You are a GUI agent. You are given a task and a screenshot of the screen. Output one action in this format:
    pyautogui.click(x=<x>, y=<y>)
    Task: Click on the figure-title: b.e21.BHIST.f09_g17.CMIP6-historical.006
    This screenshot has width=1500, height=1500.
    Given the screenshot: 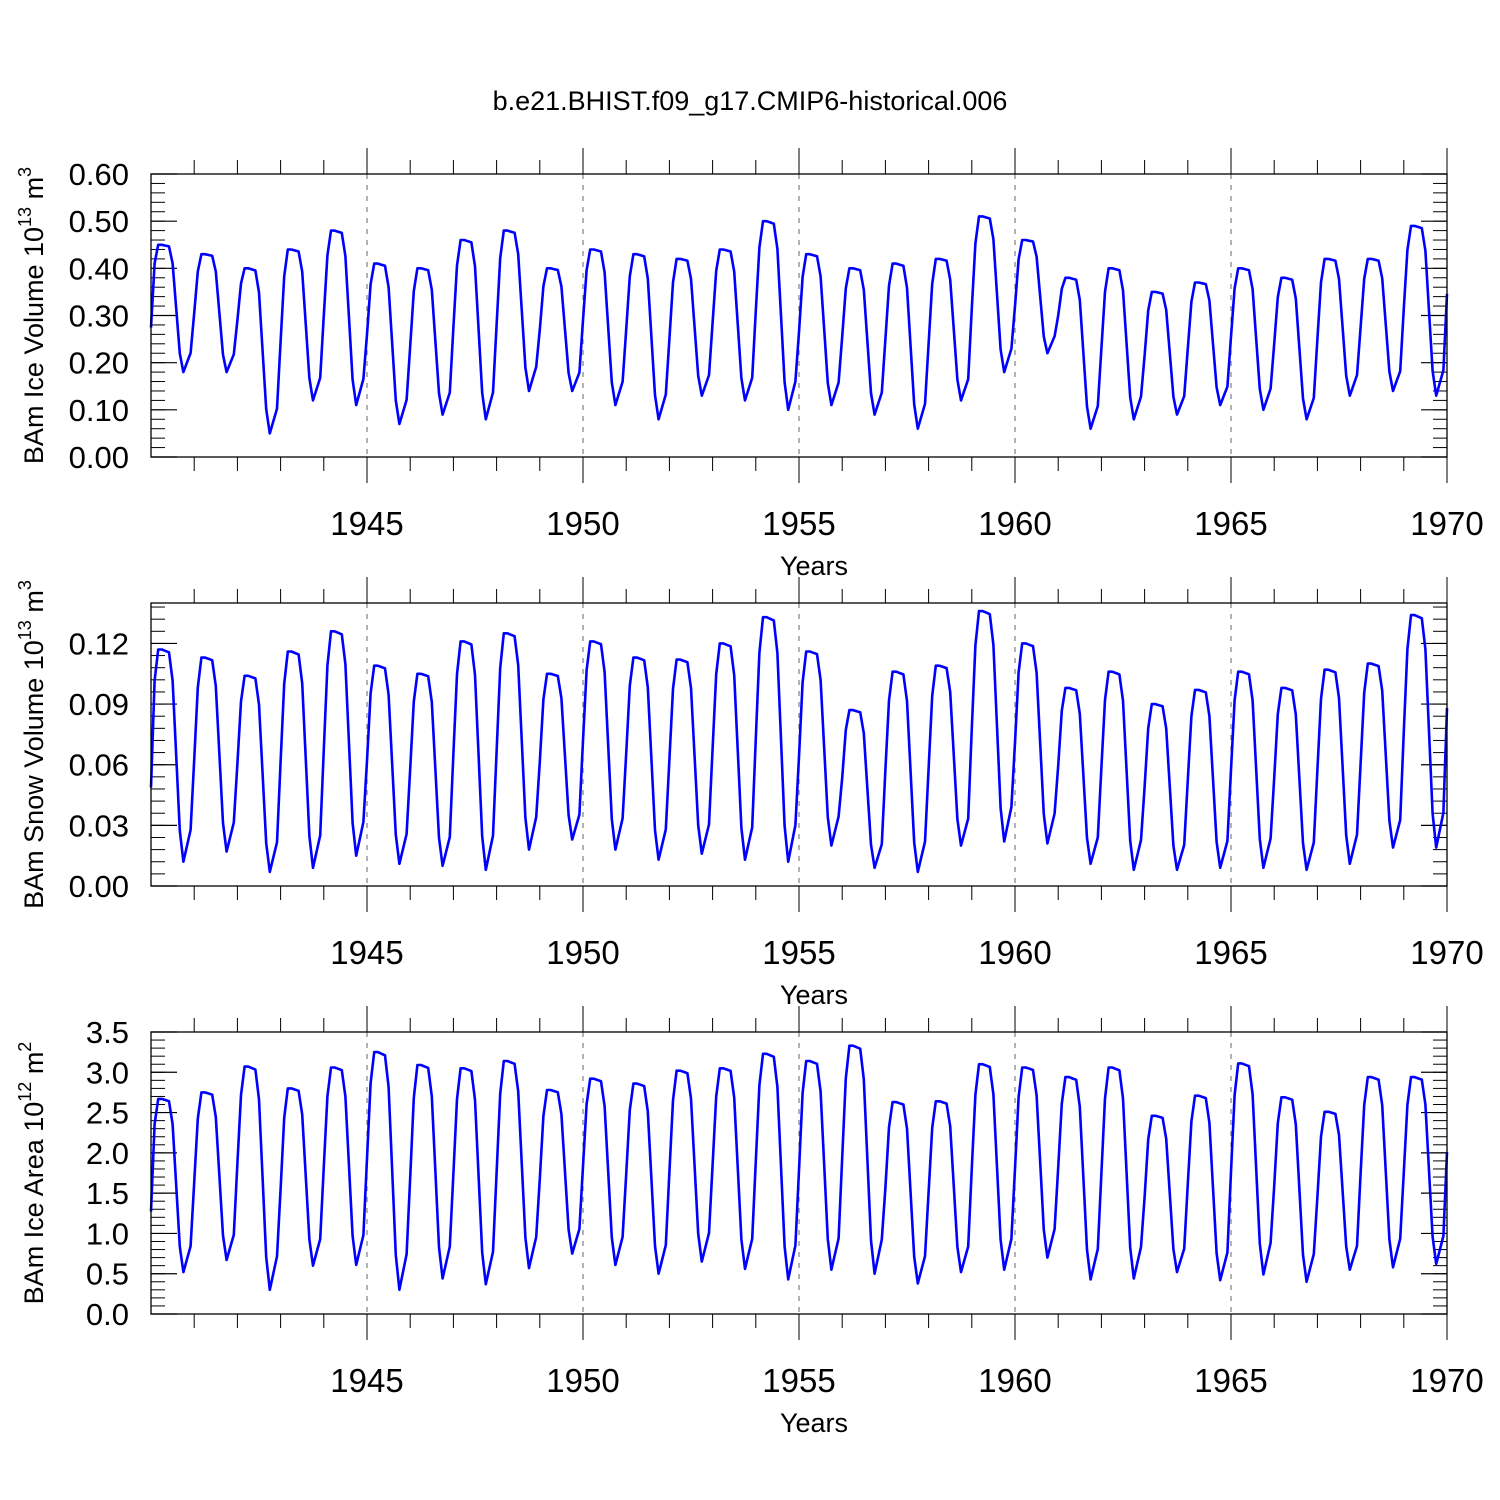 What is the action you would take?
    pyautogui.click(x=750, y=101)
    